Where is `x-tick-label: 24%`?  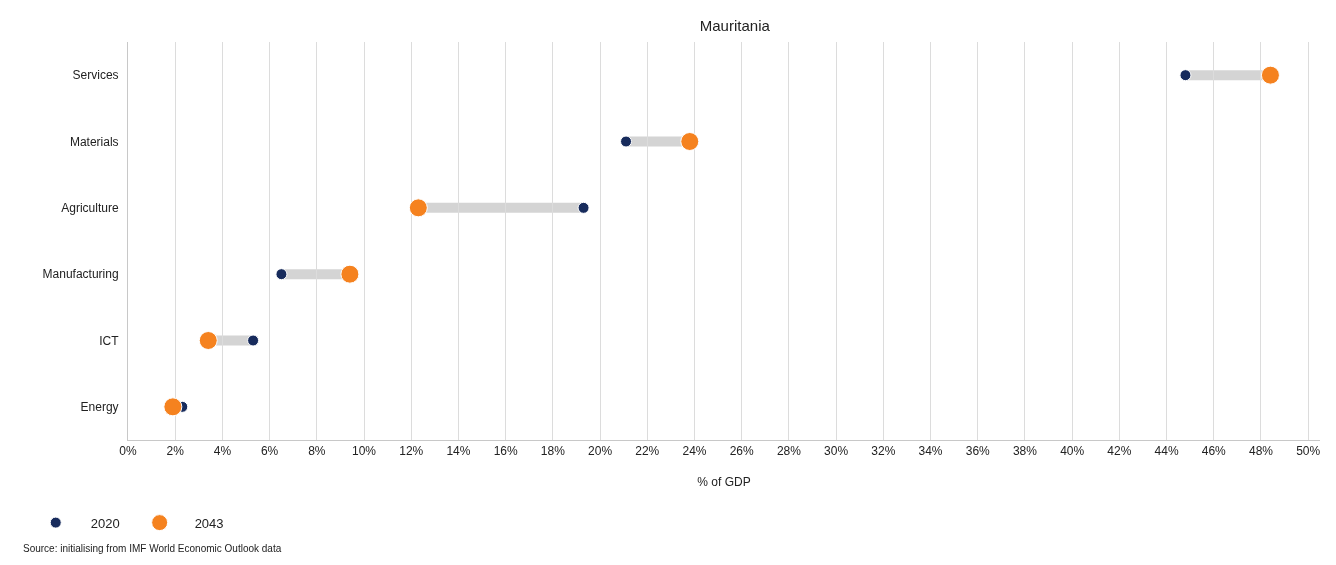
x-tick-label: 24% is located at coordinates (694, 451).